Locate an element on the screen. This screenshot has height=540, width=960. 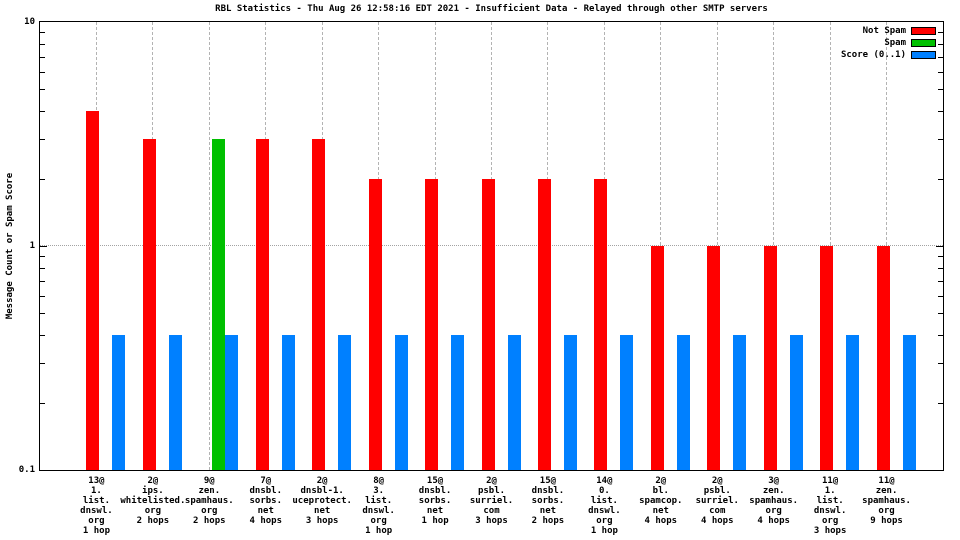
x-tick-label: 15@ dnsbl. sorbs. net 2 hops is located at coordinates (548, 501).